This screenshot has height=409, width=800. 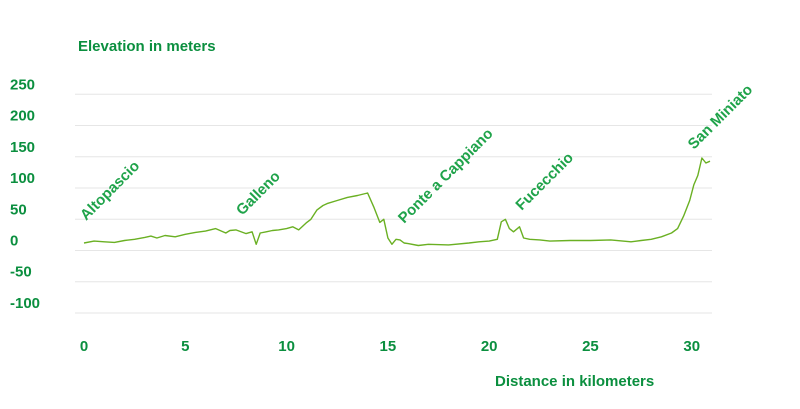 I want to click on y-tick-label: 250, so click(x=22, y=84).